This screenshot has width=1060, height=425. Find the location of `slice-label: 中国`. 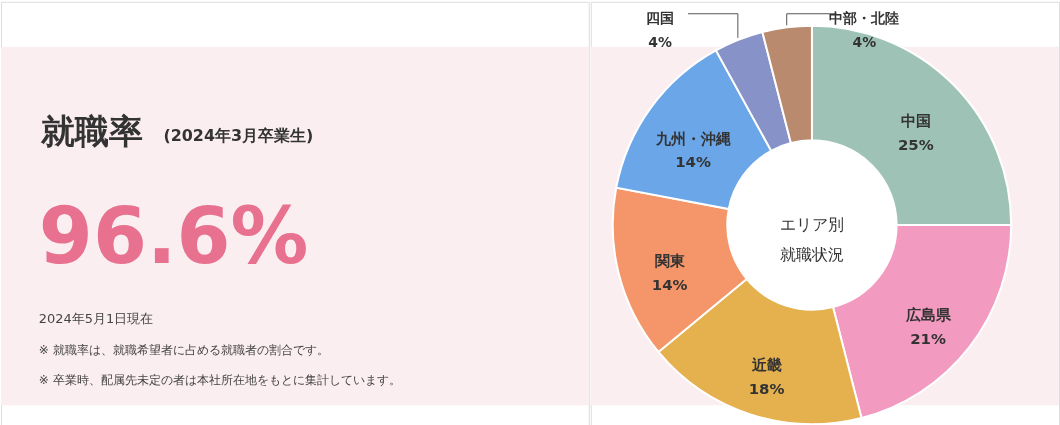

slice-label: 中国 is located at coordinates (915, 121).